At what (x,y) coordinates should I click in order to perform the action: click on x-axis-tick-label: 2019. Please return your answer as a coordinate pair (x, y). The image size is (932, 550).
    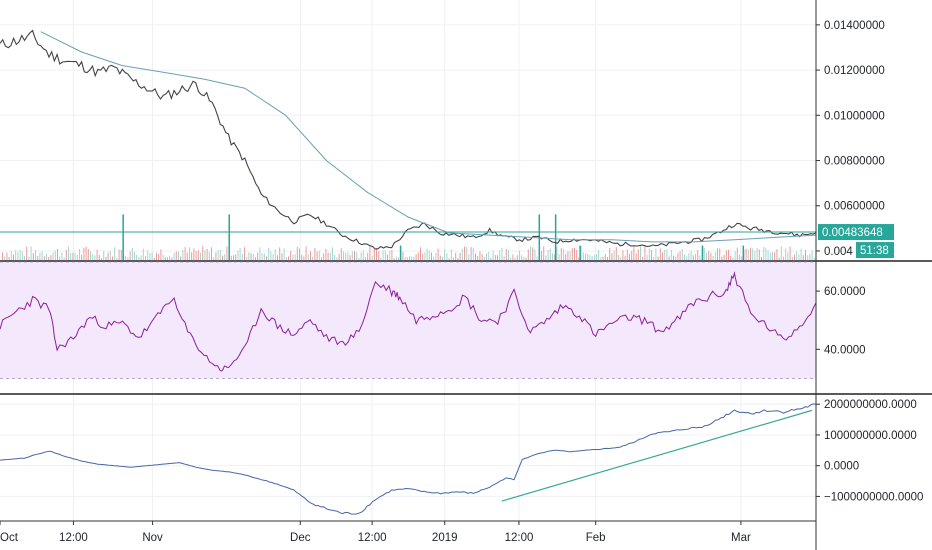
    Looking at the image, I should click on (445, 538).